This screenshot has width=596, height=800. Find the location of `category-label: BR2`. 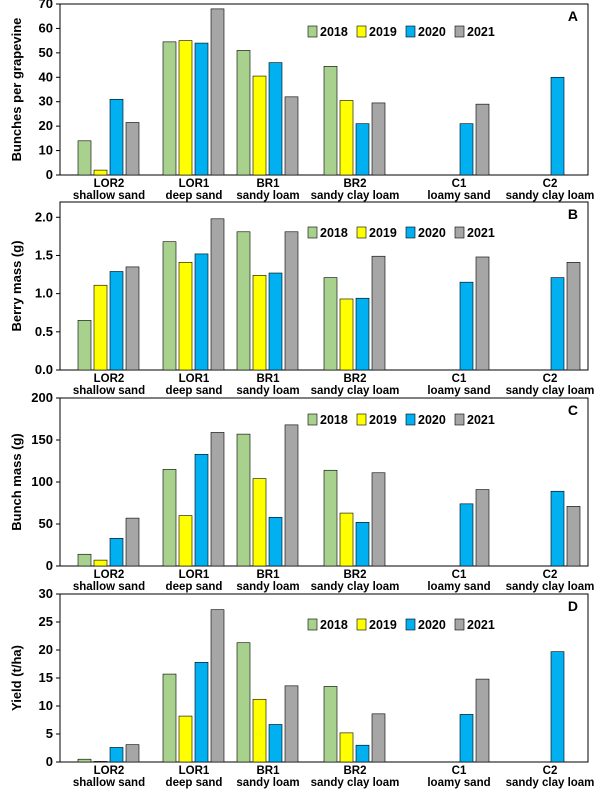

category-label: BR2 is located at coordinates (354, 379).